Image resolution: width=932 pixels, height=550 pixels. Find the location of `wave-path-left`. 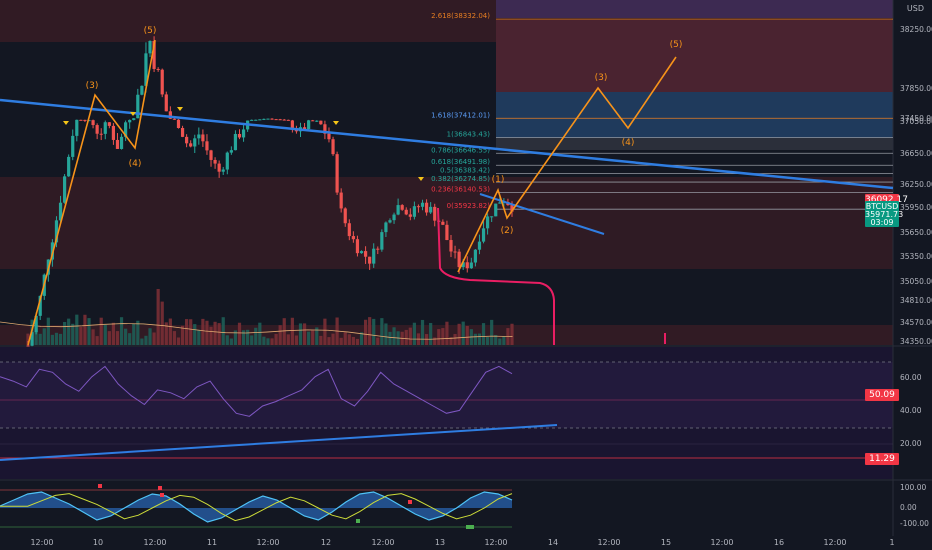

wave-path-left is located at coordinates (91, 192).